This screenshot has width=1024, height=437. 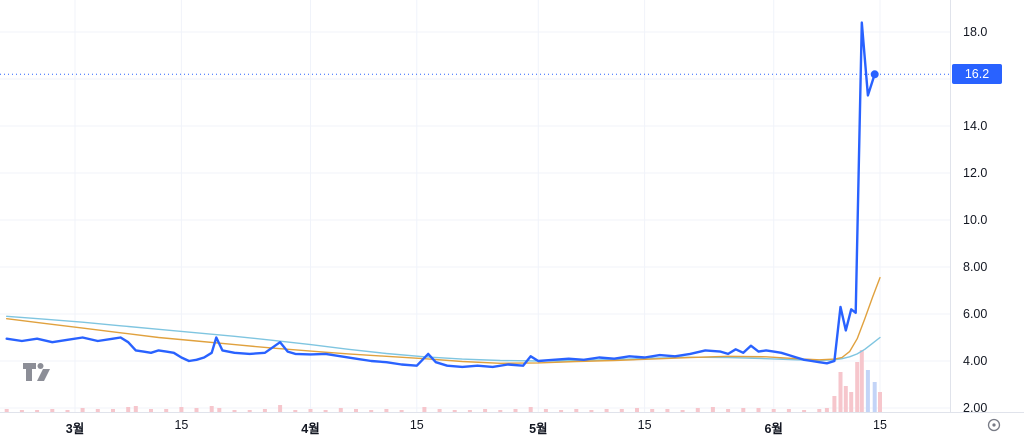 I want to click on price-axis: 16.2 18.0 14.0 12.0 10.0 8.00 6.00 4.00 2.00, so click(x=987, y=207).